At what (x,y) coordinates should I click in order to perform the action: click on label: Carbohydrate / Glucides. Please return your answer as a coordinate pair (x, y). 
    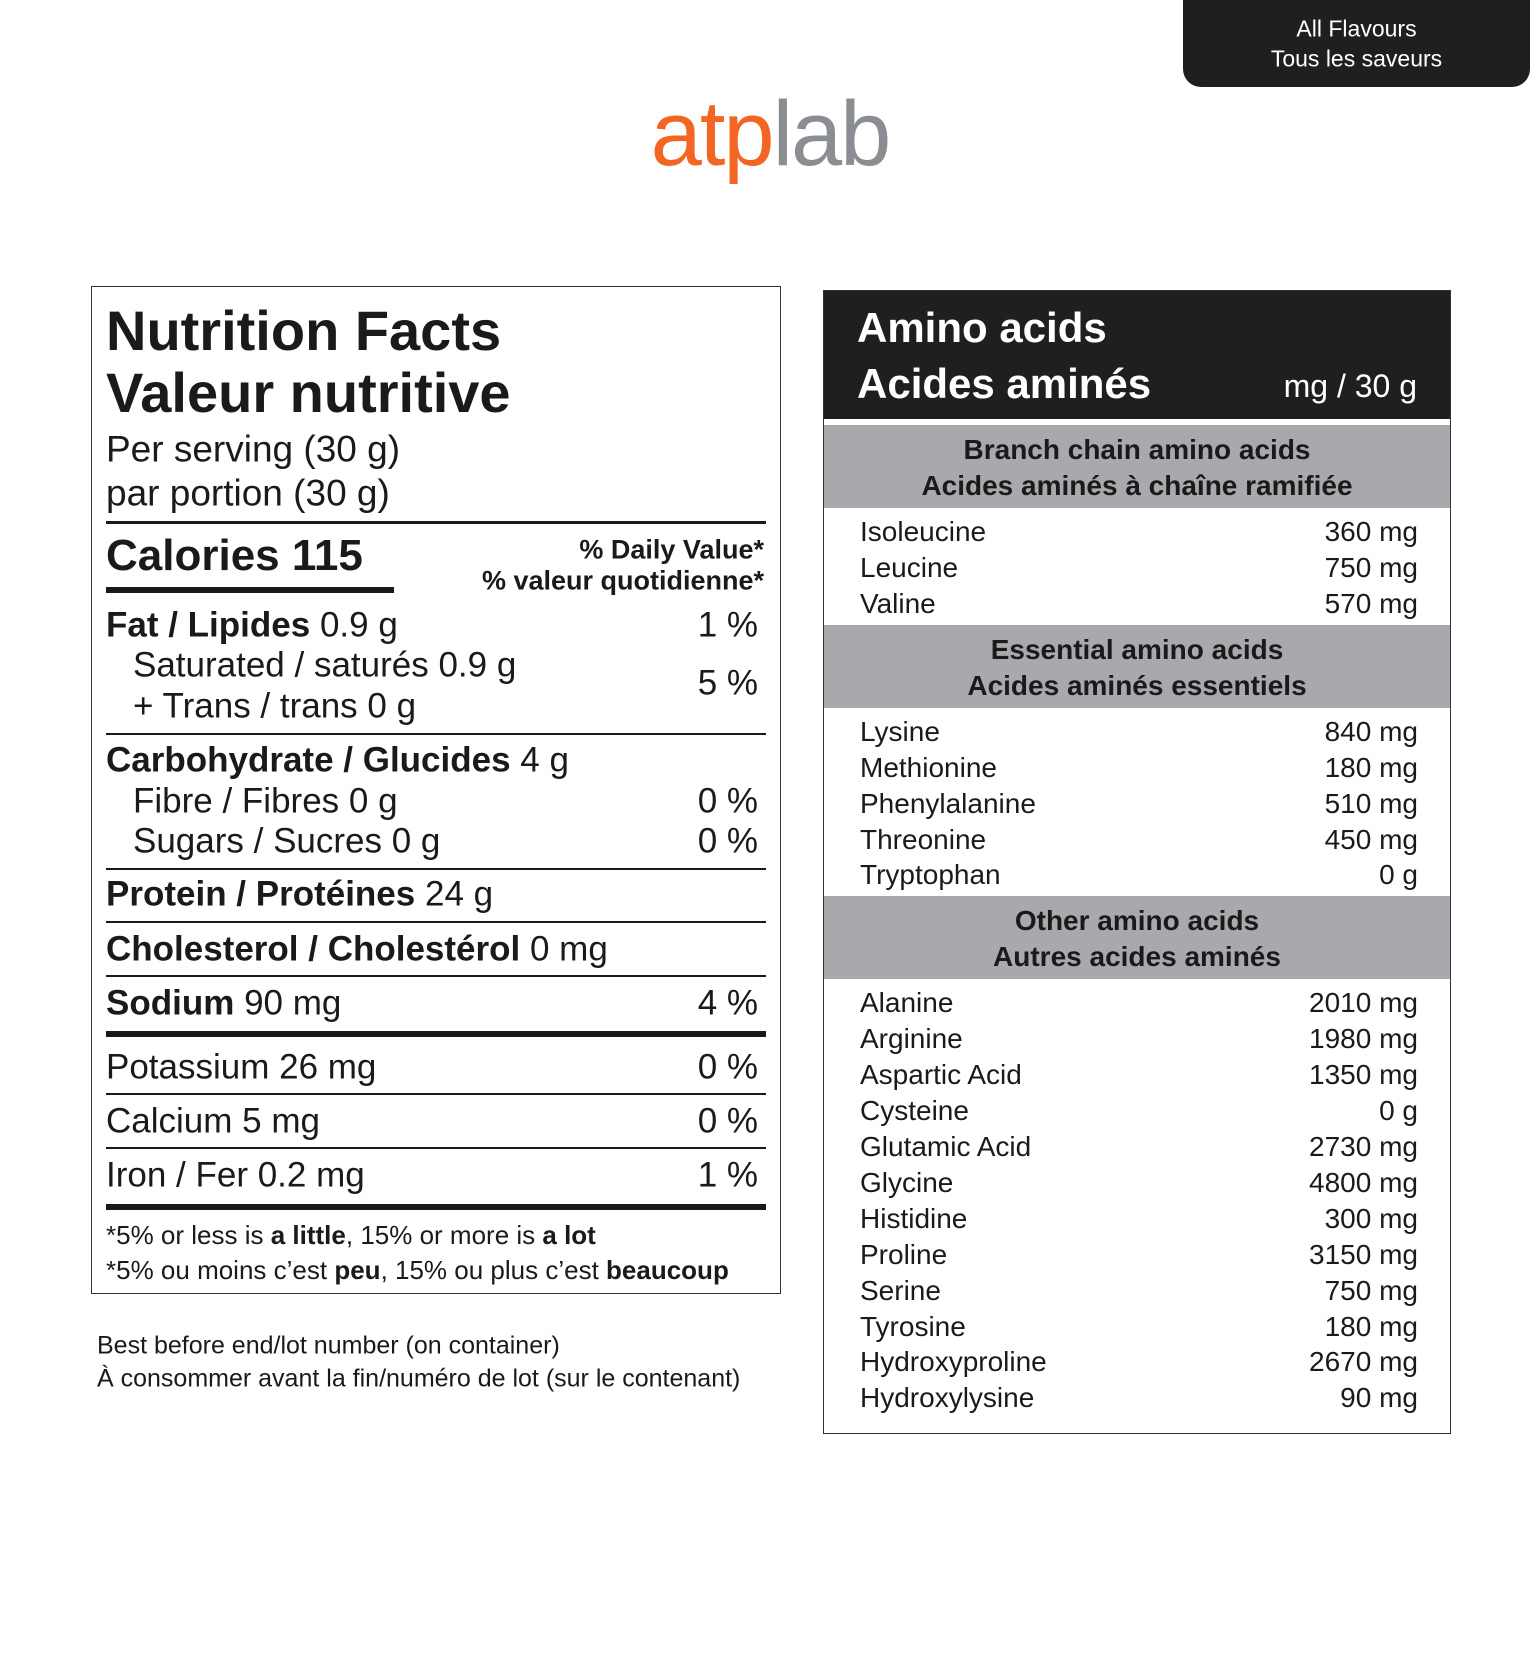
    Looking at the image, I should click on (308, 760).